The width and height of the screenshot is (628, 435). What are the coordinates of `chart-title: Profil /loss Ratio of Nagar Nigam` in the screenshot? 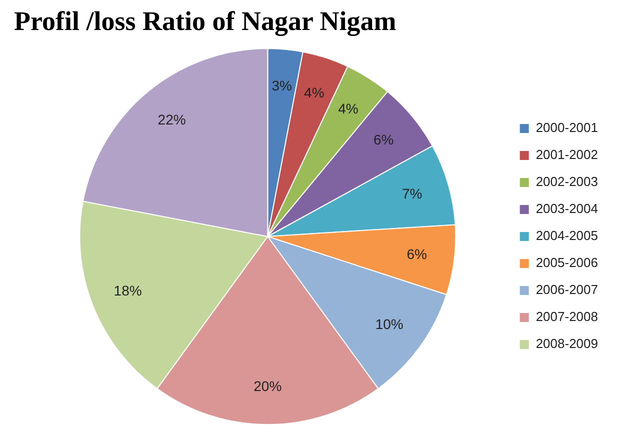 It's located at (205, 21).